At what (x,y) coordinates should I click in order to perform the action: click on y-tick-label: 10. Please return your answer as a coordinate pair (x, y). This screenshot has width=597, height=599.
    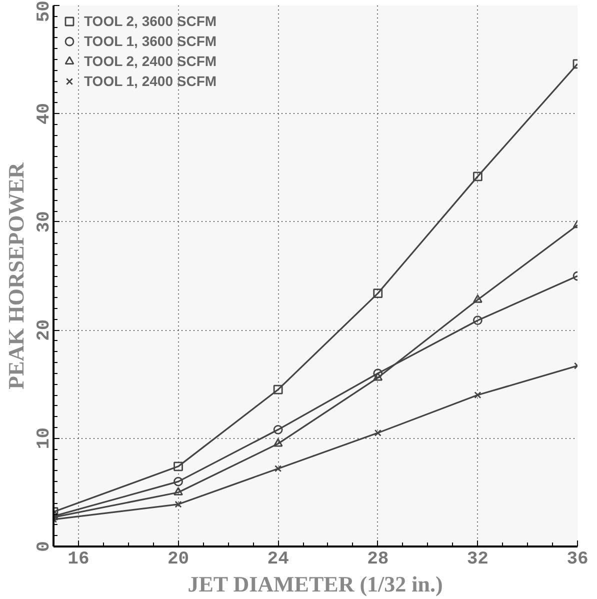
    Looking at the image, I should click on (44, 438).